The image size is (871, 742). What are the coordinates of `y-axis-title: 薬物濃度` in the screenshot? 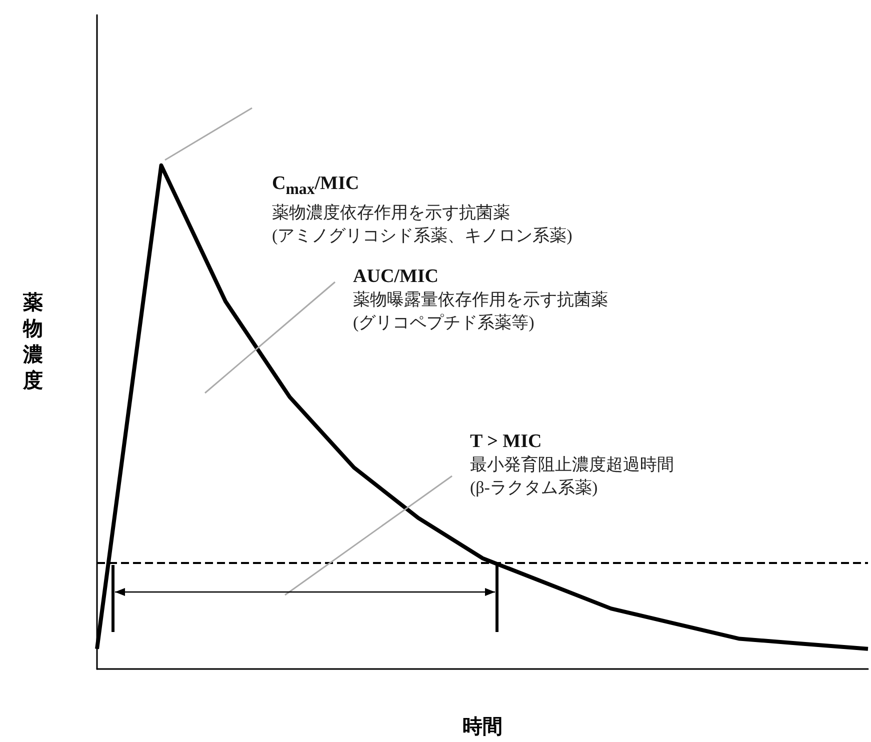 It's located at (33, 342).